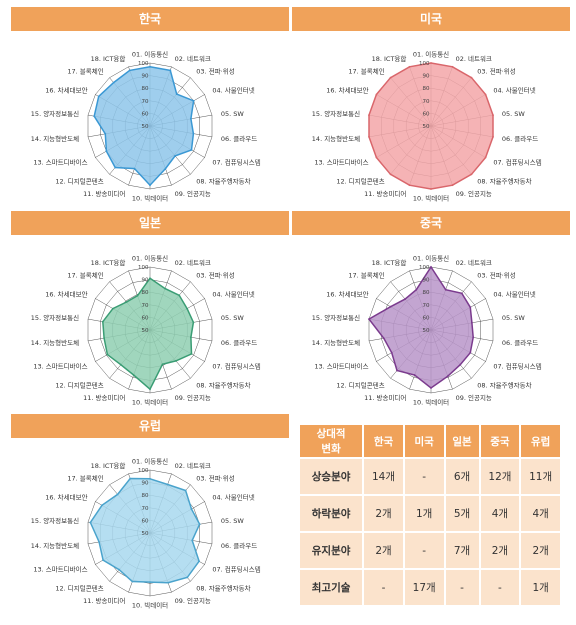 Image resolution: width=576 pixels, height=625 pixels. Describe the element at coordinates (104, 397) in the screenshot. I see `category-label: 11. 방송미디어` at that location.